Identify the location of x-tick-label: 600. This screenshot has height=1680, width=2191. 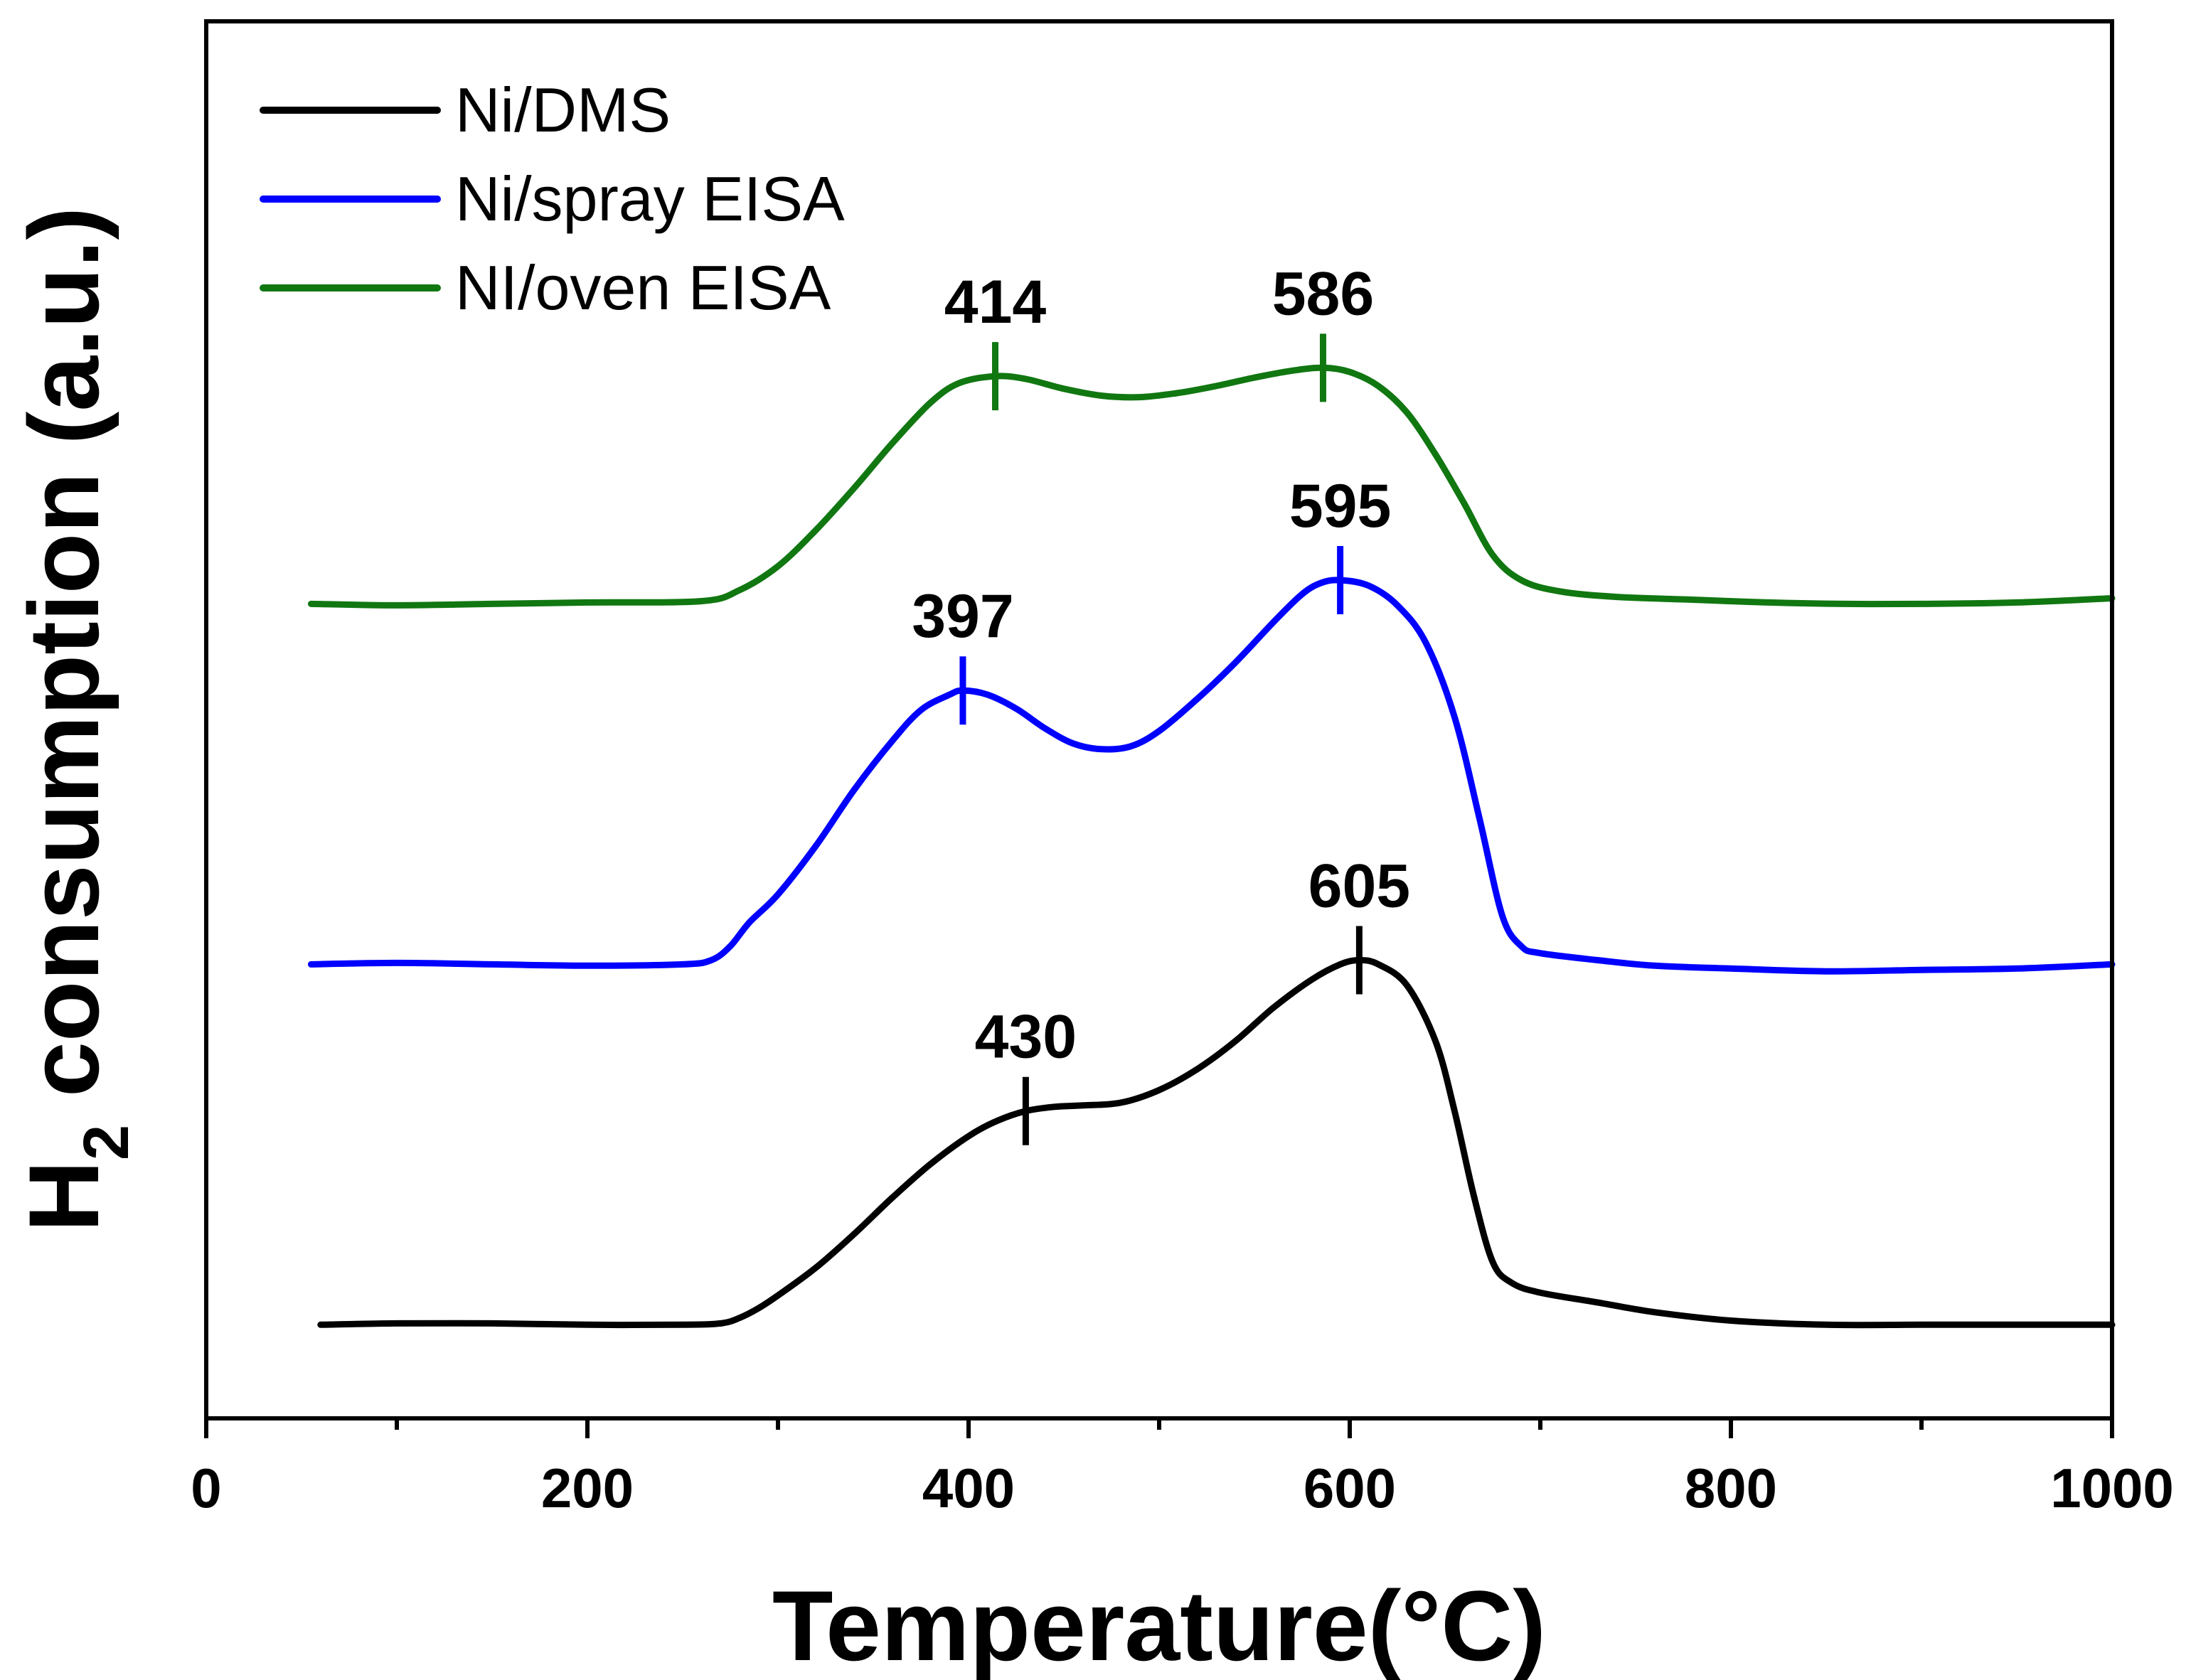
(1350, 1488).